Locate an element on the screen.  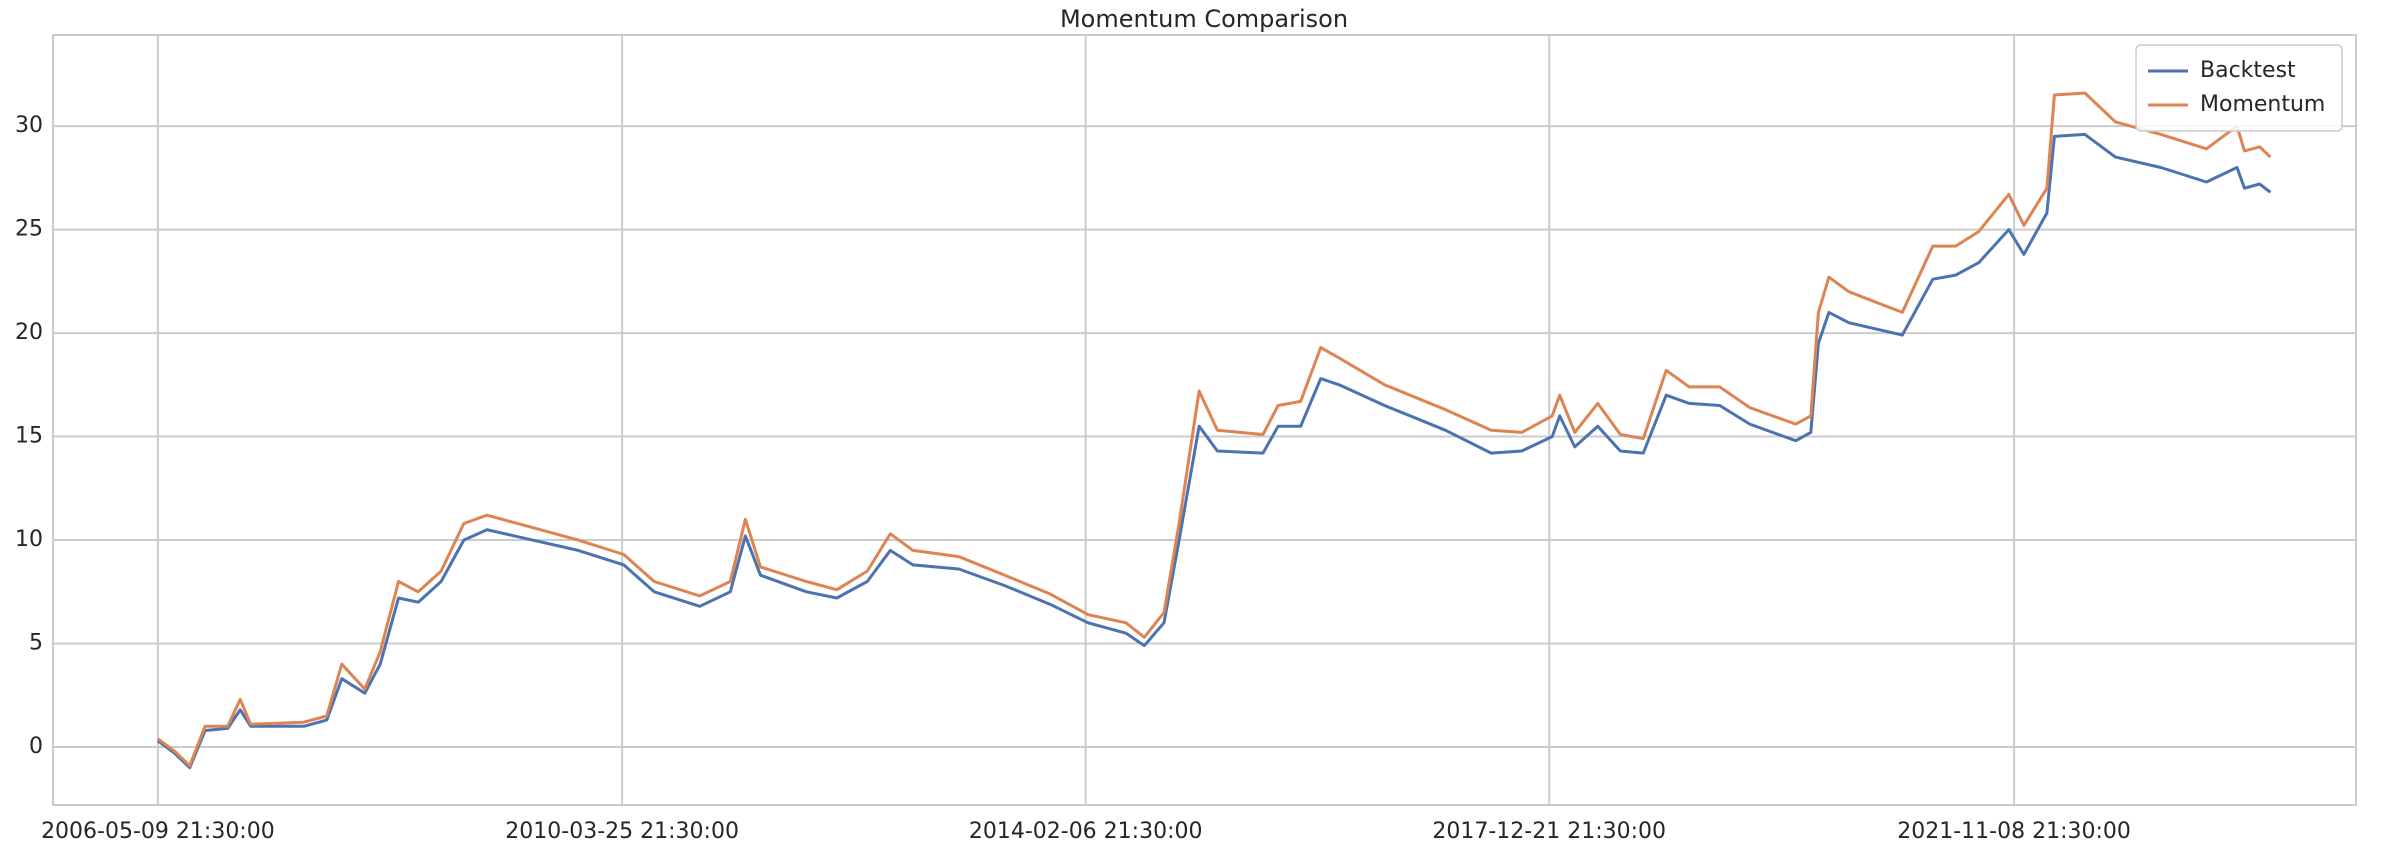
y-tick-label: 10 is located at coordinates (29, 539).